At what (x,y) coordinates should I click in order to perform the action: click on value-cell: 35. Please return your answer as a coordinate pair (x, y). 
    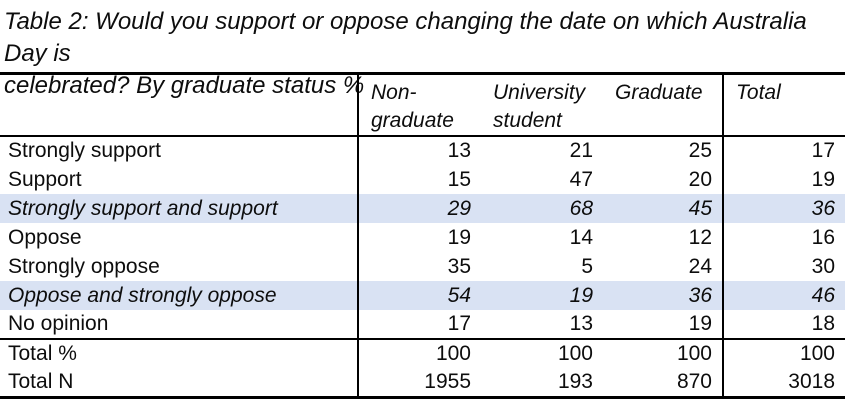
    Looking at the image, I should click on (459, 266).